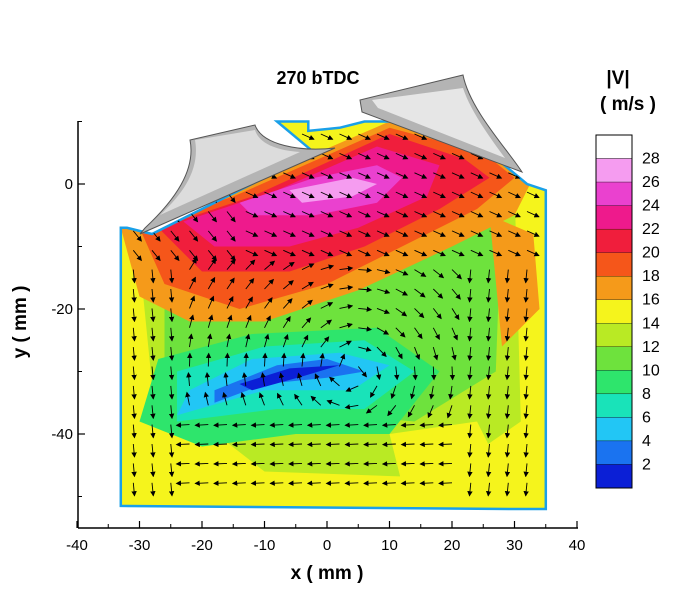 Image resolution: width=675 pixels, height=600 pixels. I want to click on y-axis-label: y ( mm ), so click(20, 322).